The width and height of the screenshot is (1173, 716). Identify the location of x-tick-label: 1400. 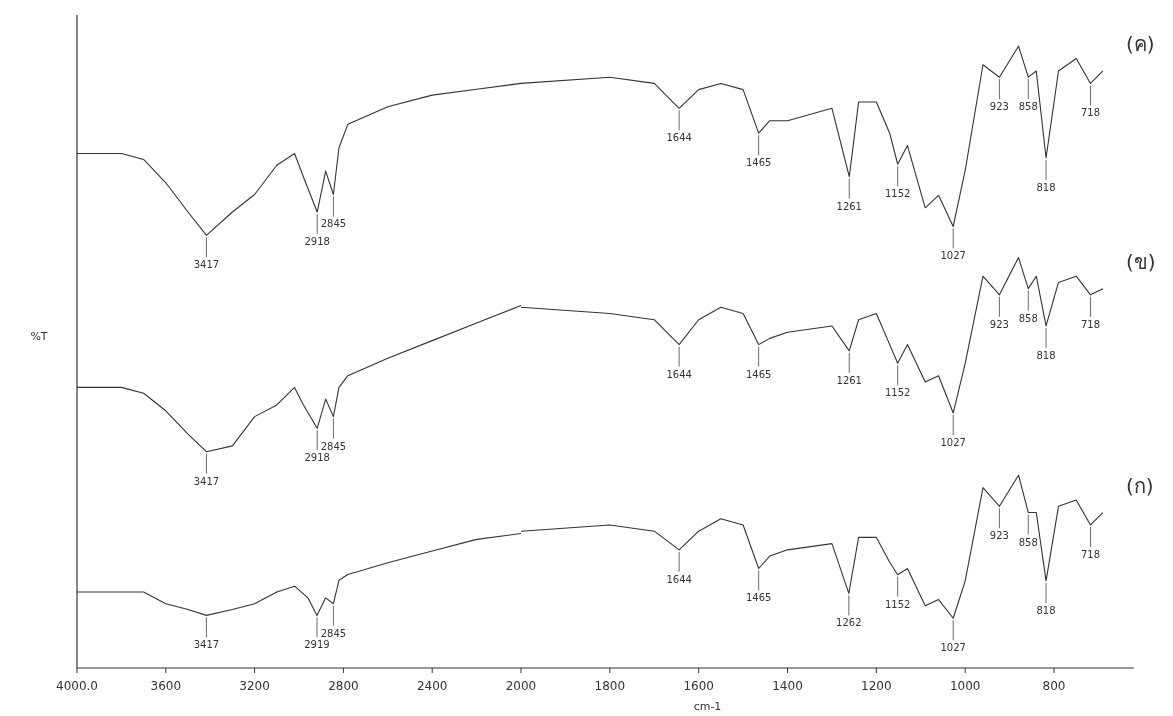
(787, 686).